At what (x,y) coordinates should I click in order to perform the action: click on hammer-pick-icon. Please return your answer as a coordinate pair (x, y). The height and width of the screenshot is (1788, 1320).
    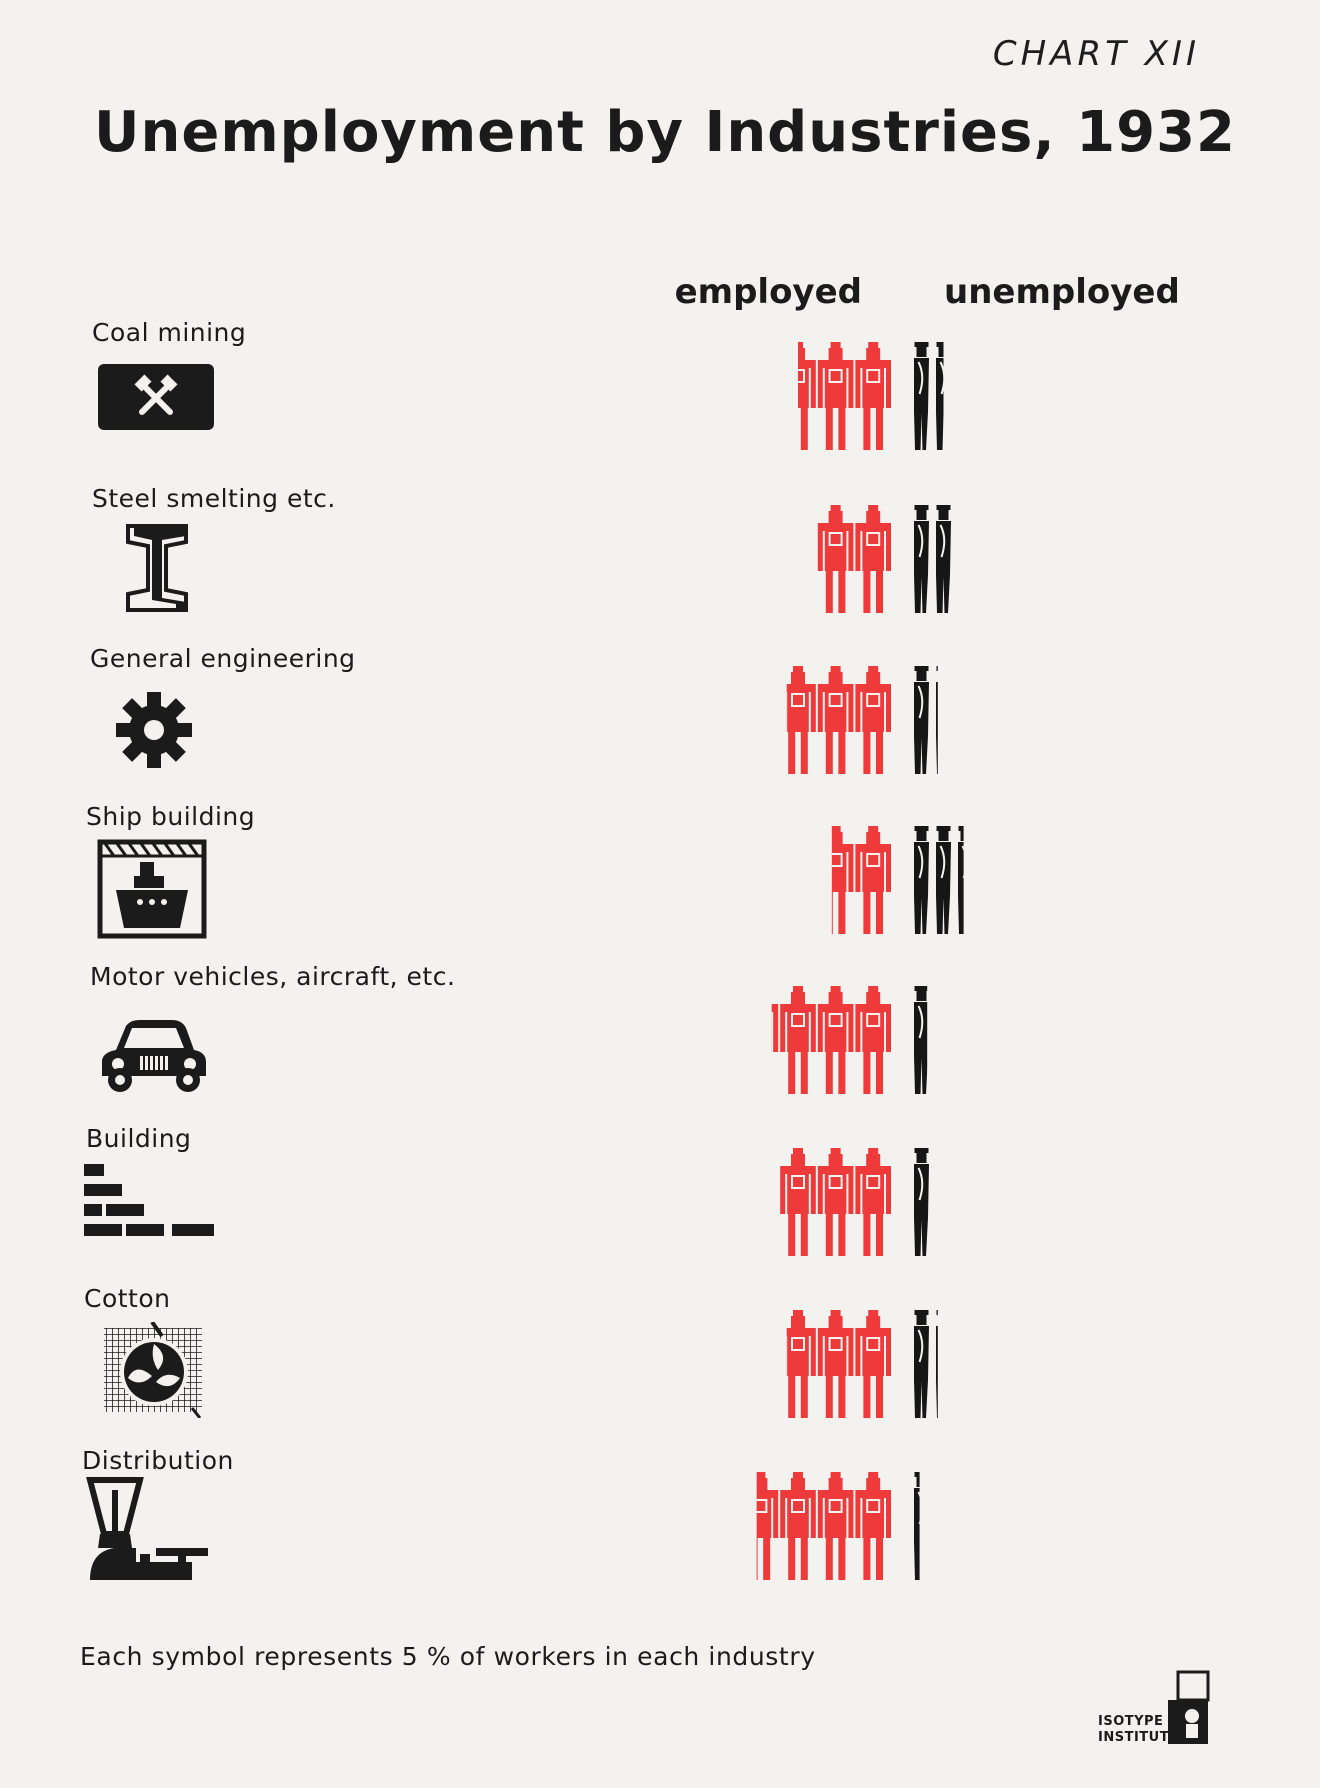
    Looking at the image, I should click on (156, 397).